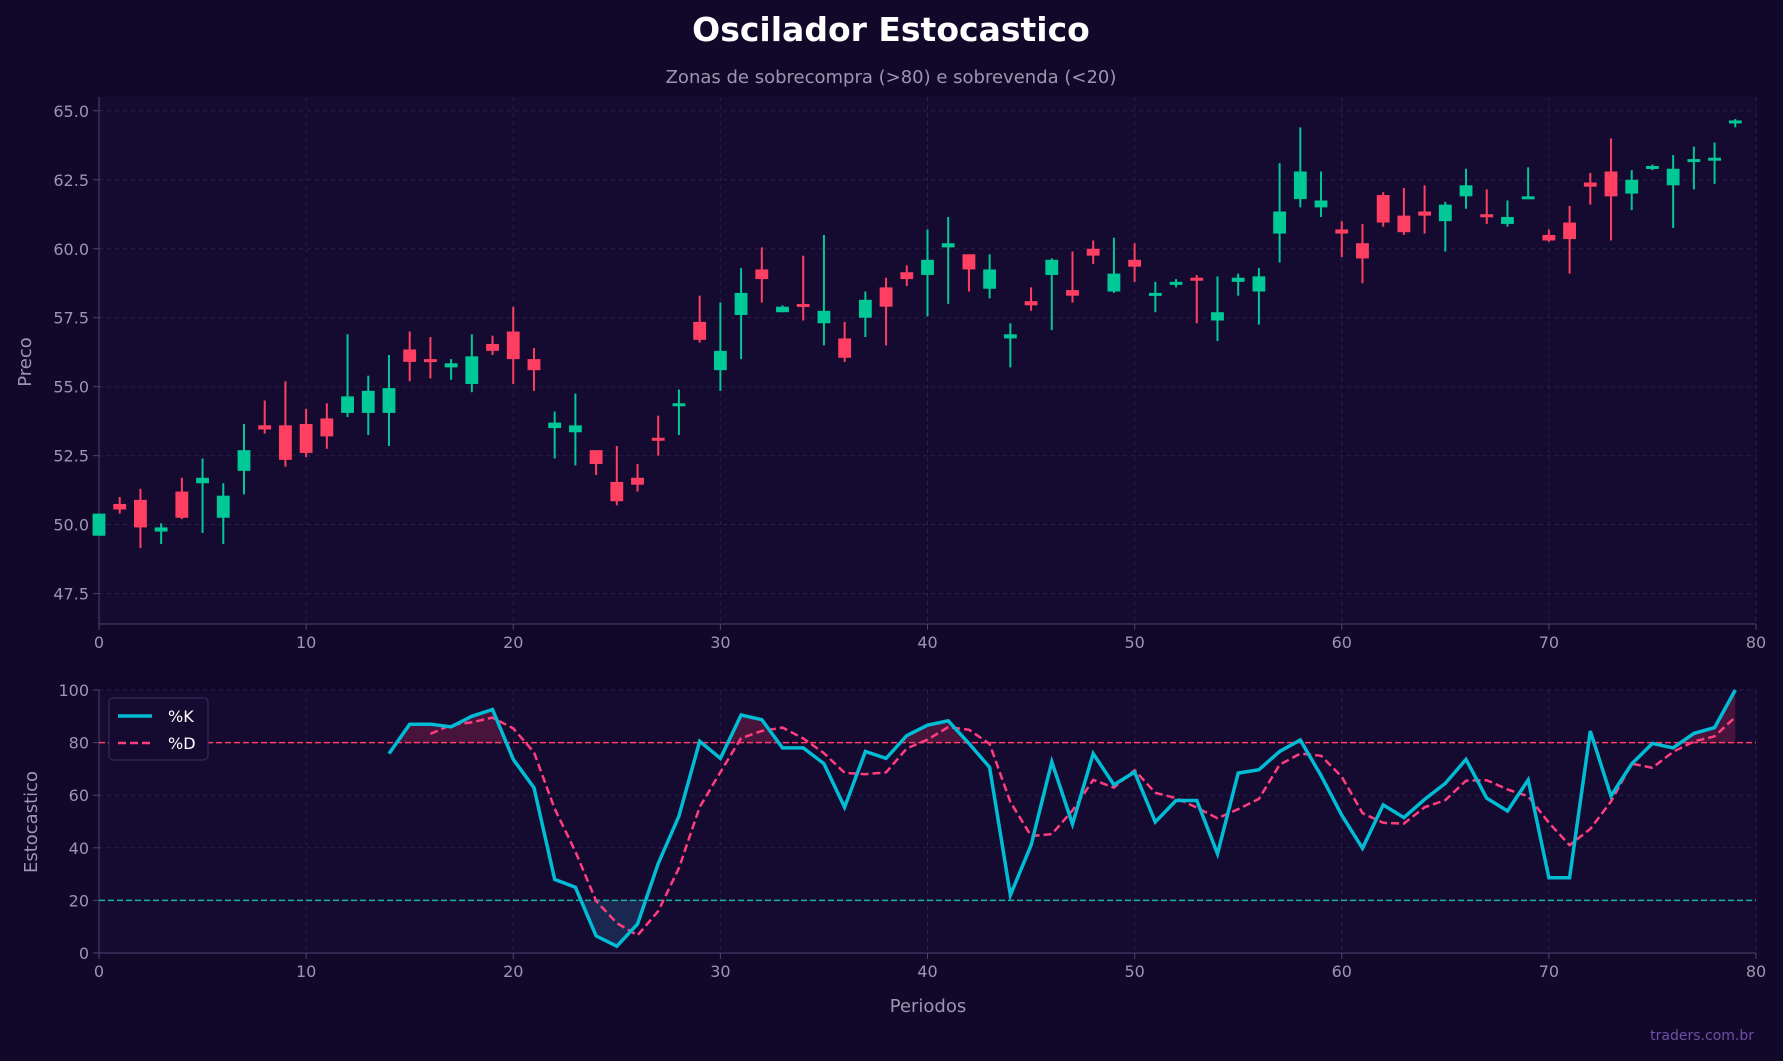 Image resolution: width=1783 pixels, height=1061 pixels. I want to click on y-tick-label: 20, so click(79, 900).